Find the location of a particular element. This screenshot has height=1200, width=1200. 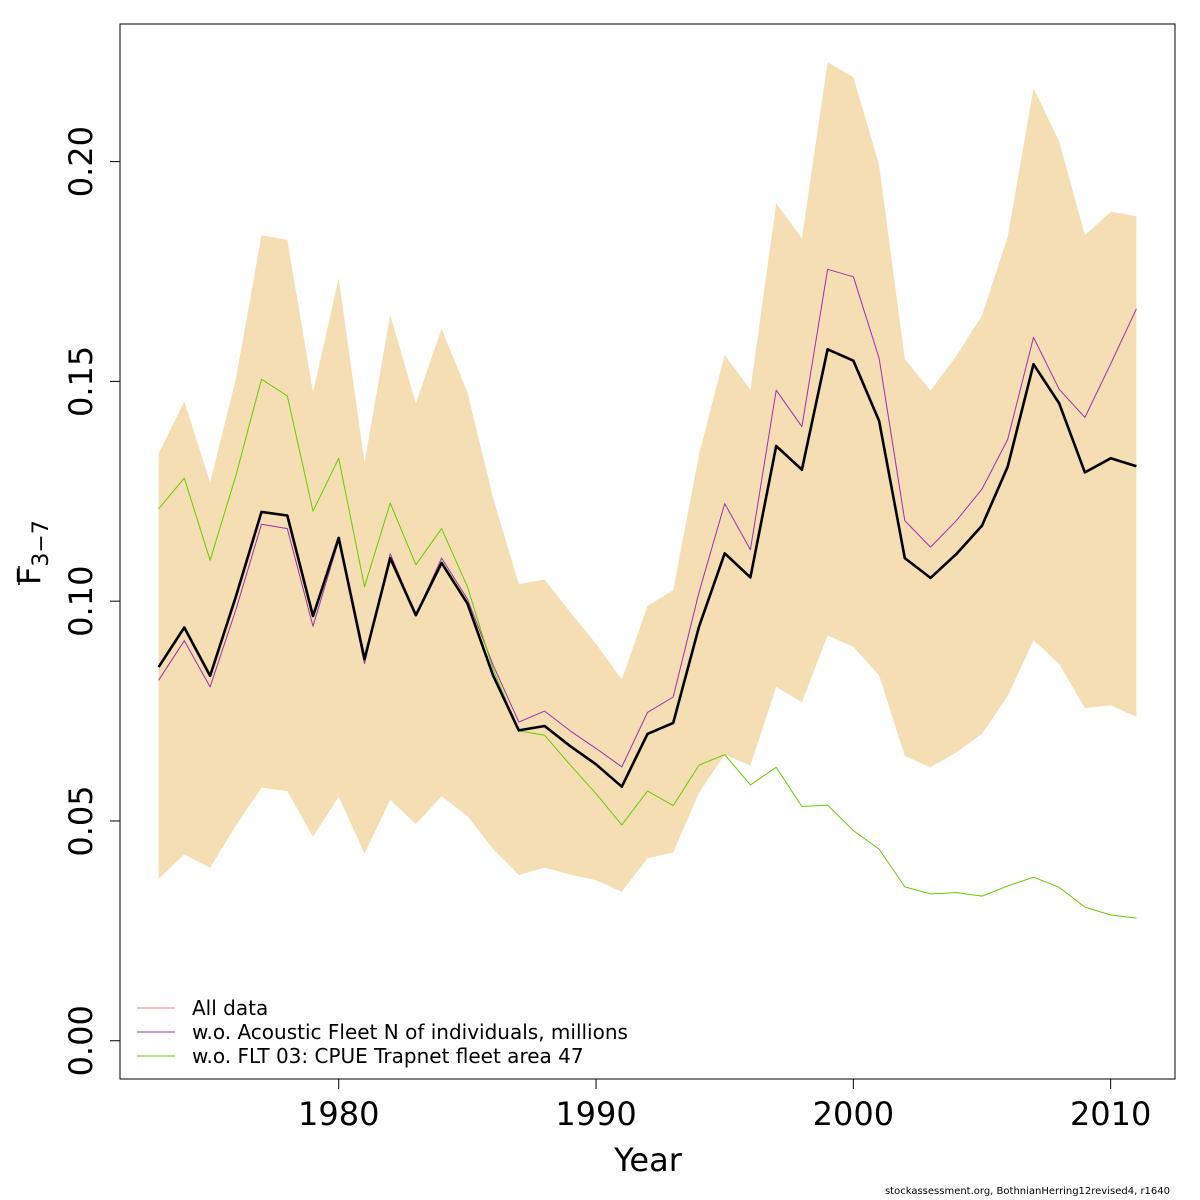

y-axis-title-main: F is located at coordinates (29, 576).